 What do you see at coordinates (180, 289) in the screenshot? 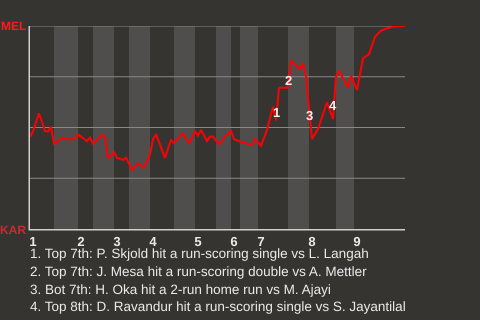
I see `text: 3. Bot 7th: H. Oka hit a 2-run home run vs M. Ajayi` at bounding box center [180, 289].